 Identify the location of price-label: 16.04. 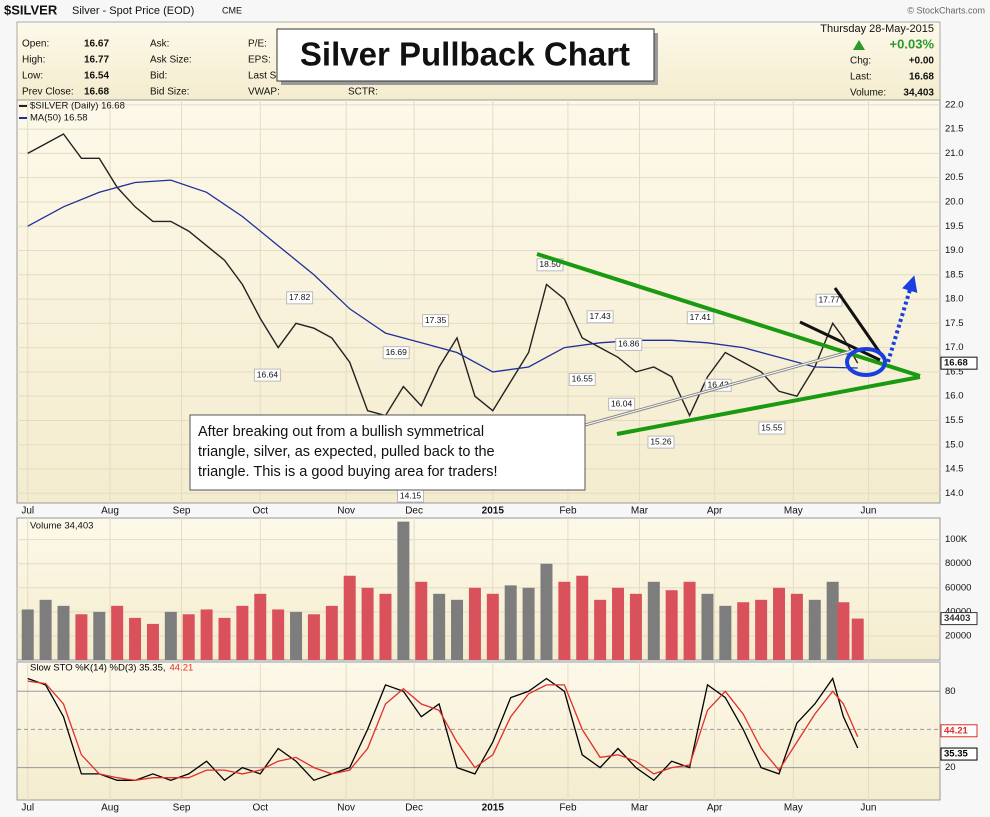
(622, 403).